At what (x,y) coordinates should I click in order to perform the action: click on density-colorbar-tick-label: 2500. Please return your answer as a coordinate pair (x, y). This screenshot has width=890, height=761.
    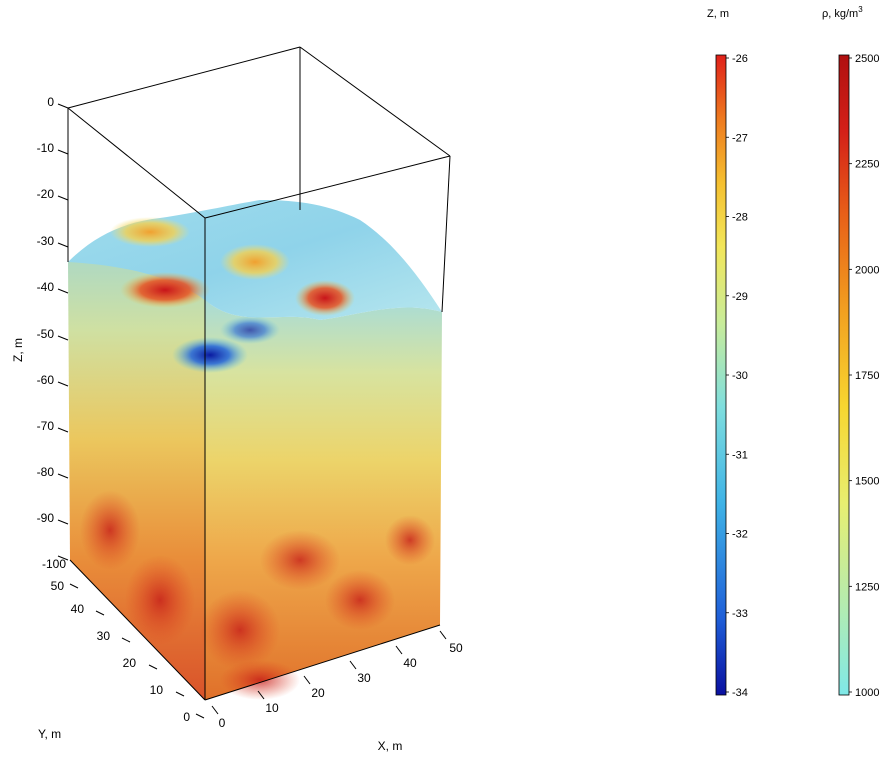
    Looking at the image, I should click on (867, 59).